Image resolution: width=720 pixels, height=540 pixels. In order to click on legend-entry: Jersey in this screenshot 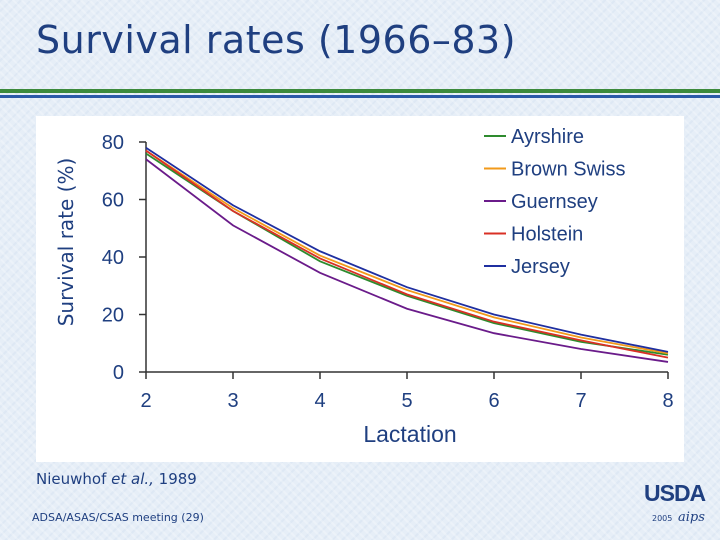, I will do `click(540, 267)`.